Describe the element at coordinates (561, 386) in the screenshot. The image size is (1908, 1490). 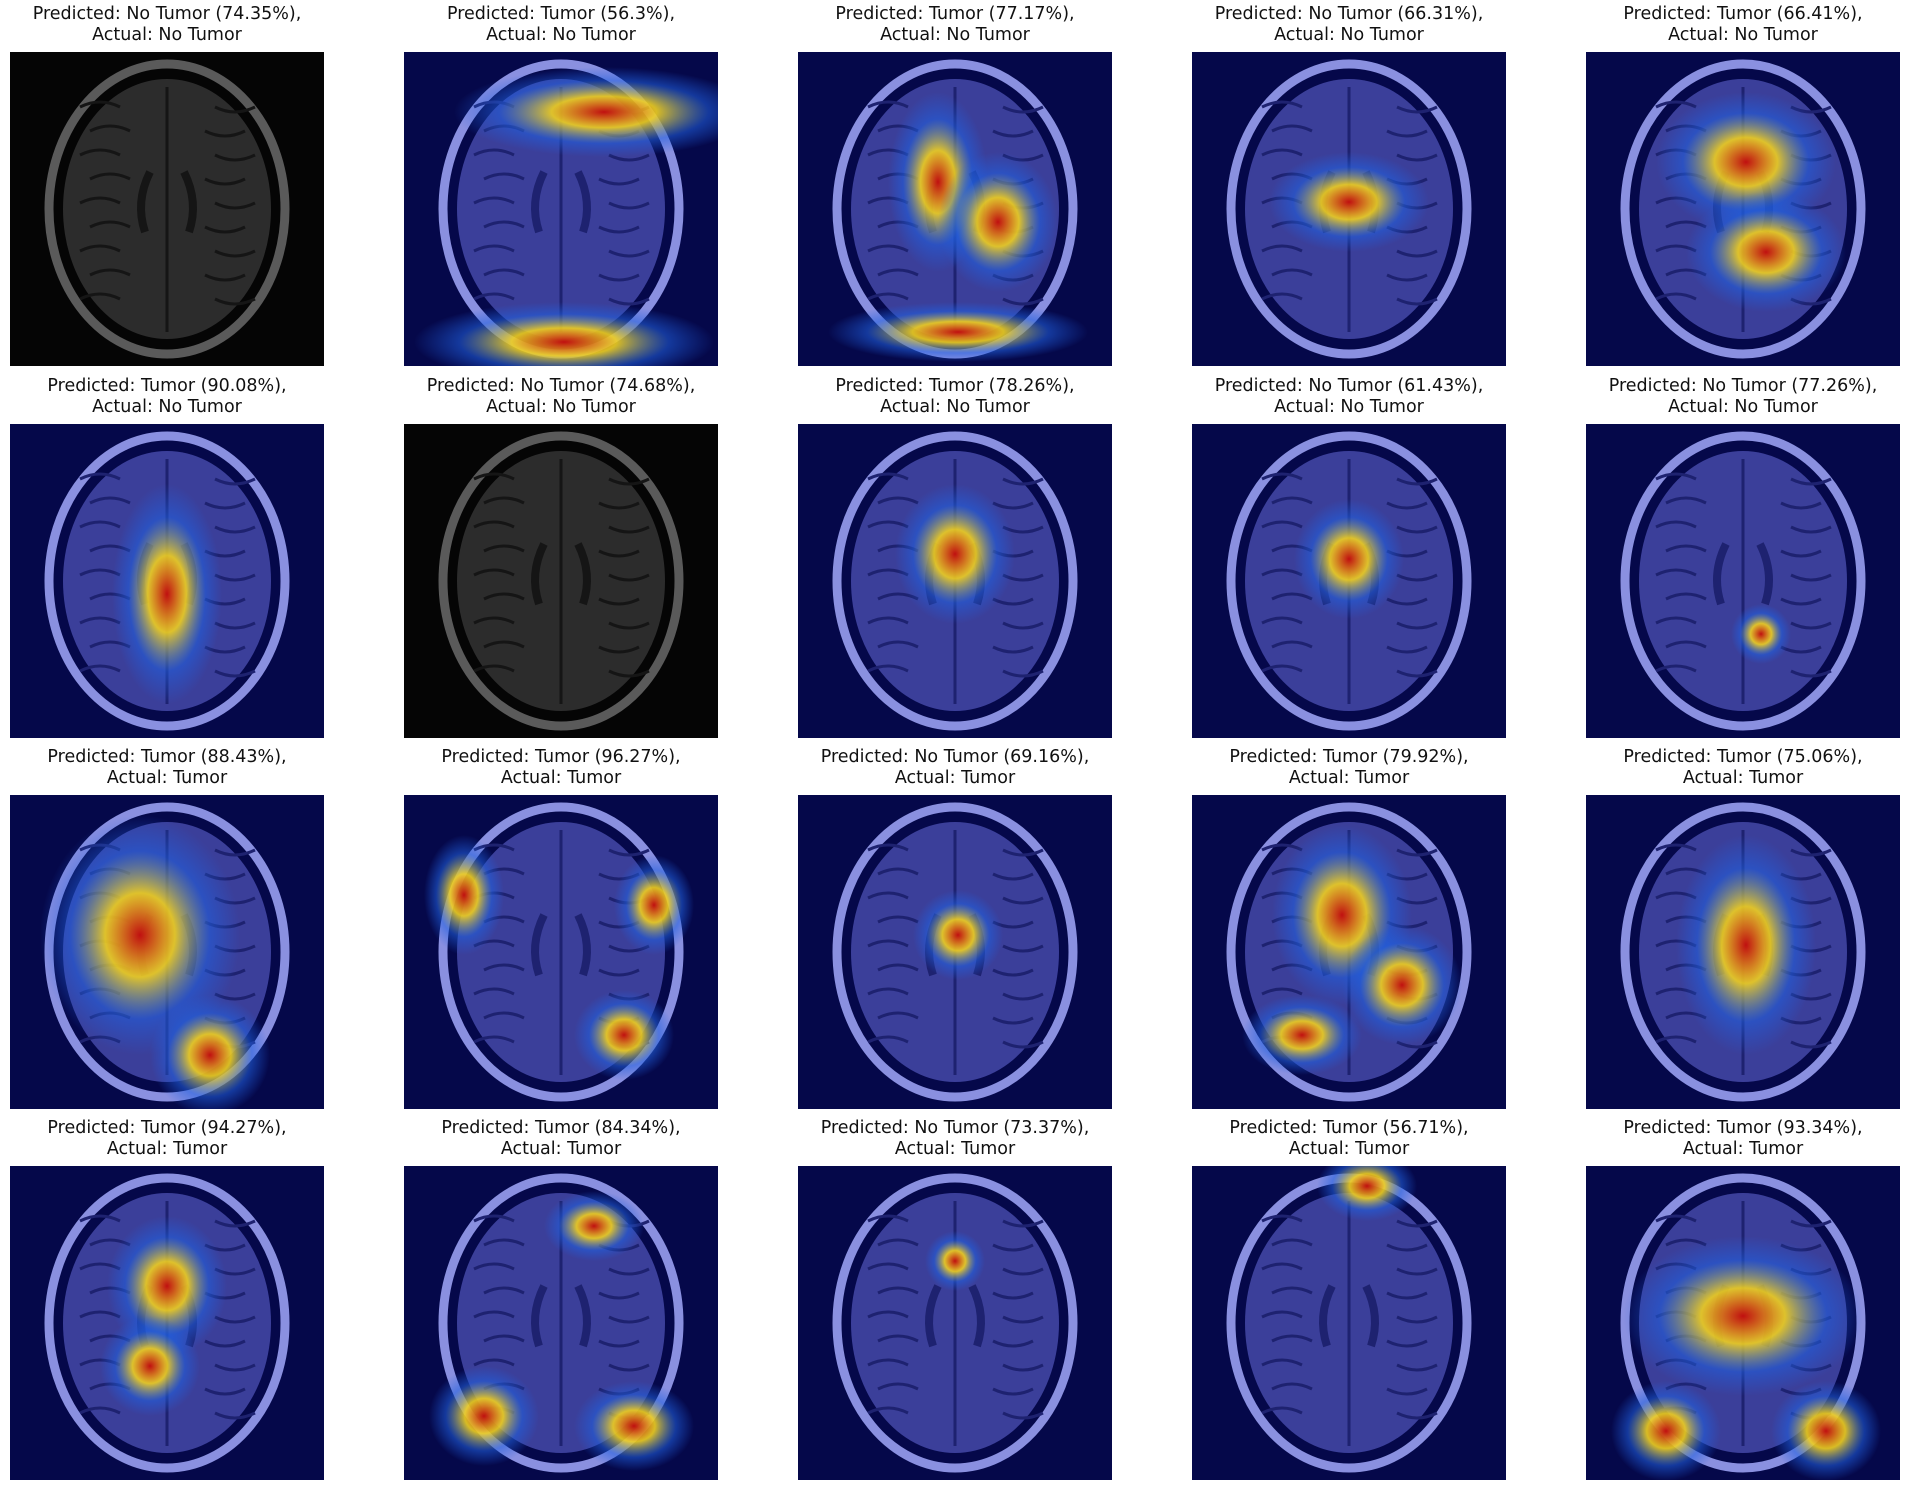
I see `predicted-label: Predicted: No Tumor (74.68%),` at that location.